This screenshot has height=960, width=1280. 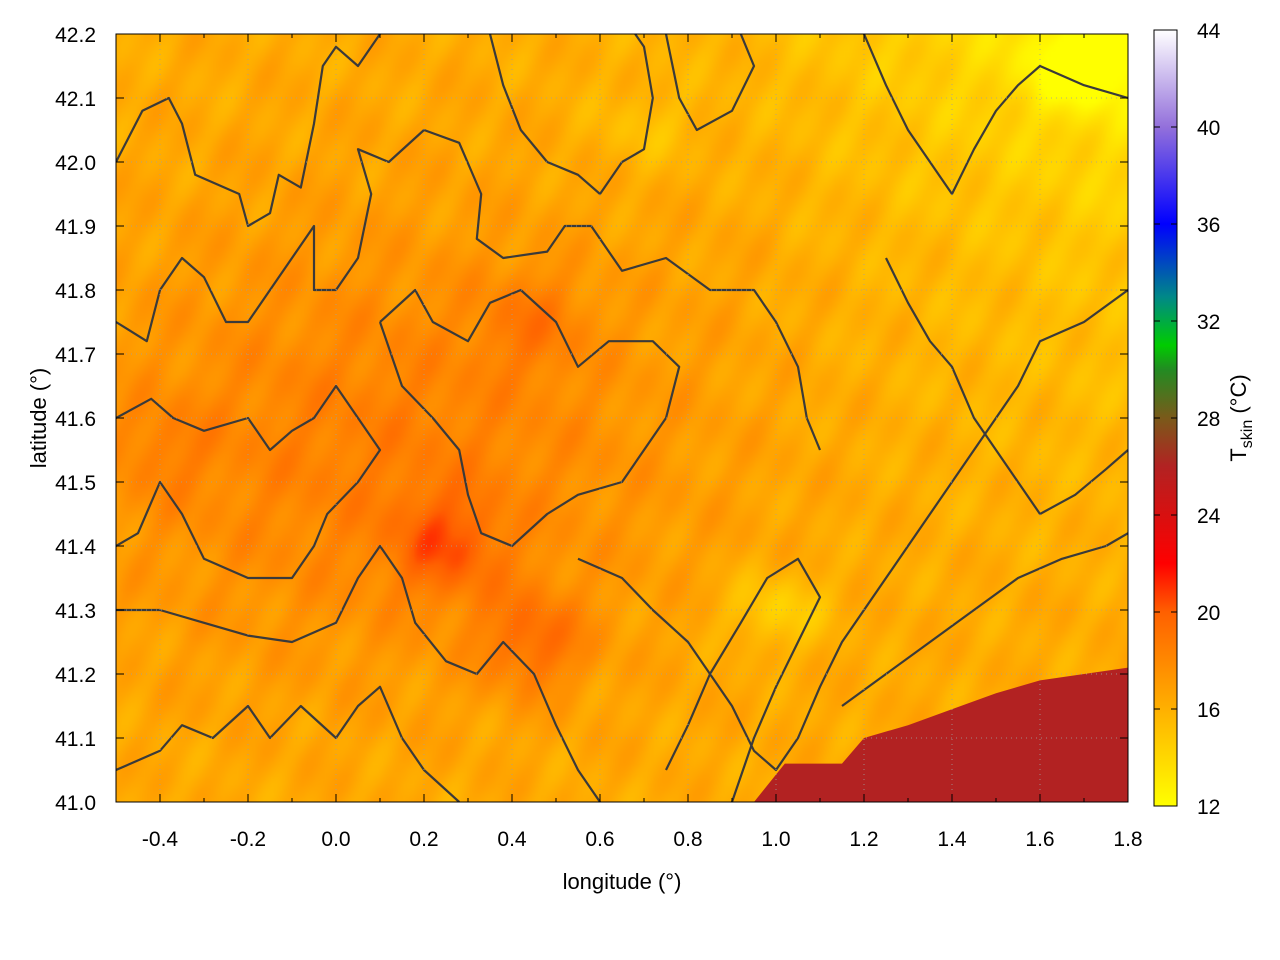 What do you see at coordinates (75, 739) in the screenshot?
I see `y-tick-label: 41.1` at bounding box center [75, 739].